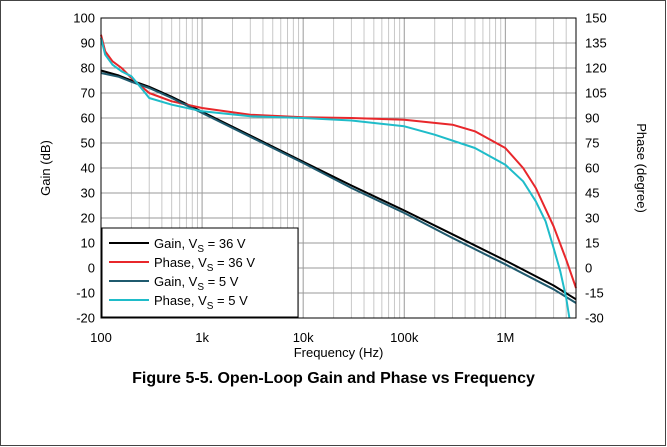 Image resolution: width=667 pixels, height=447 pixels. Describe the element at coordinates (101, 337) in the screenshot. I see `x-tick-label: 100` at that location.